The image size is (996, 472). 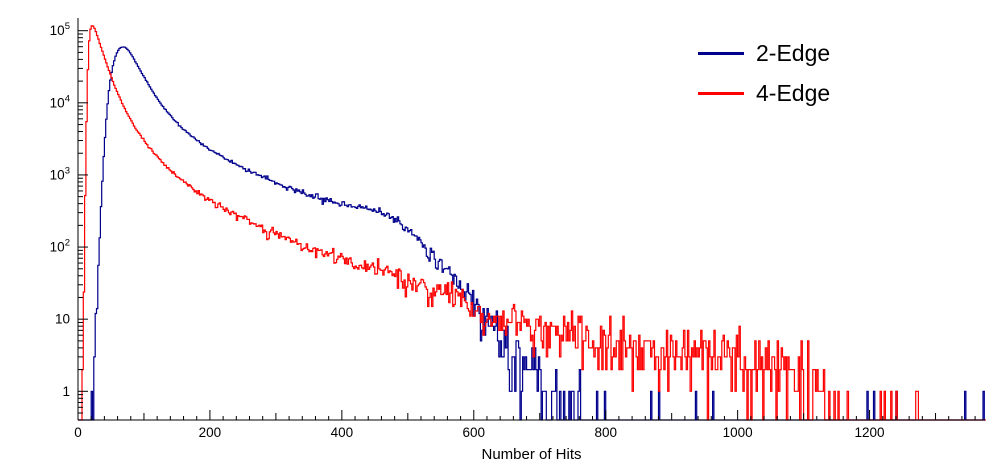 I want to click on legend-entry-2edge: 2-Edge, so click(x=764, y=53).